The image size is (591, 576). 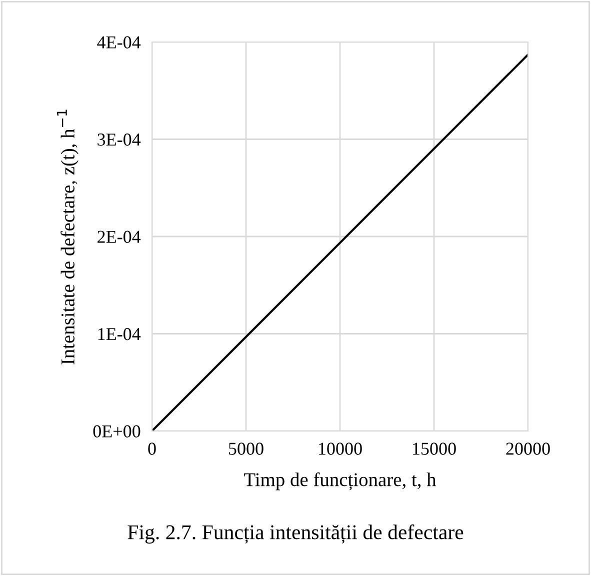 What do you see at coordinates (119, 140) in the screenshot?
I see `y-tick-label: 3E-04` at bounding box center [119, 140].